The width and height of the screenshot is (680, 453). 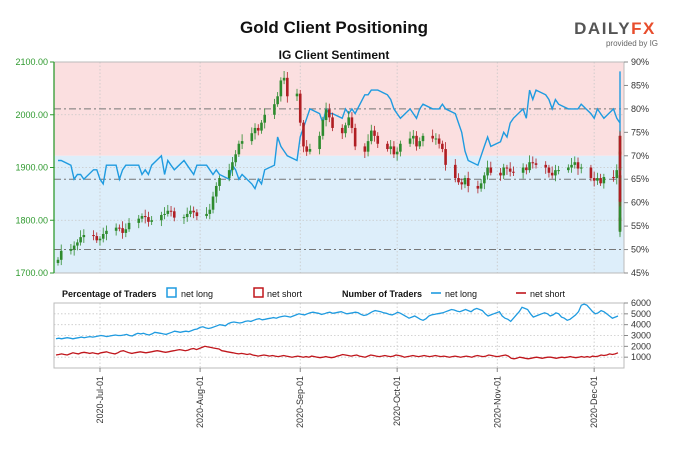 I want to click on right-tick-label: 85%, so click(x=640, y=85).